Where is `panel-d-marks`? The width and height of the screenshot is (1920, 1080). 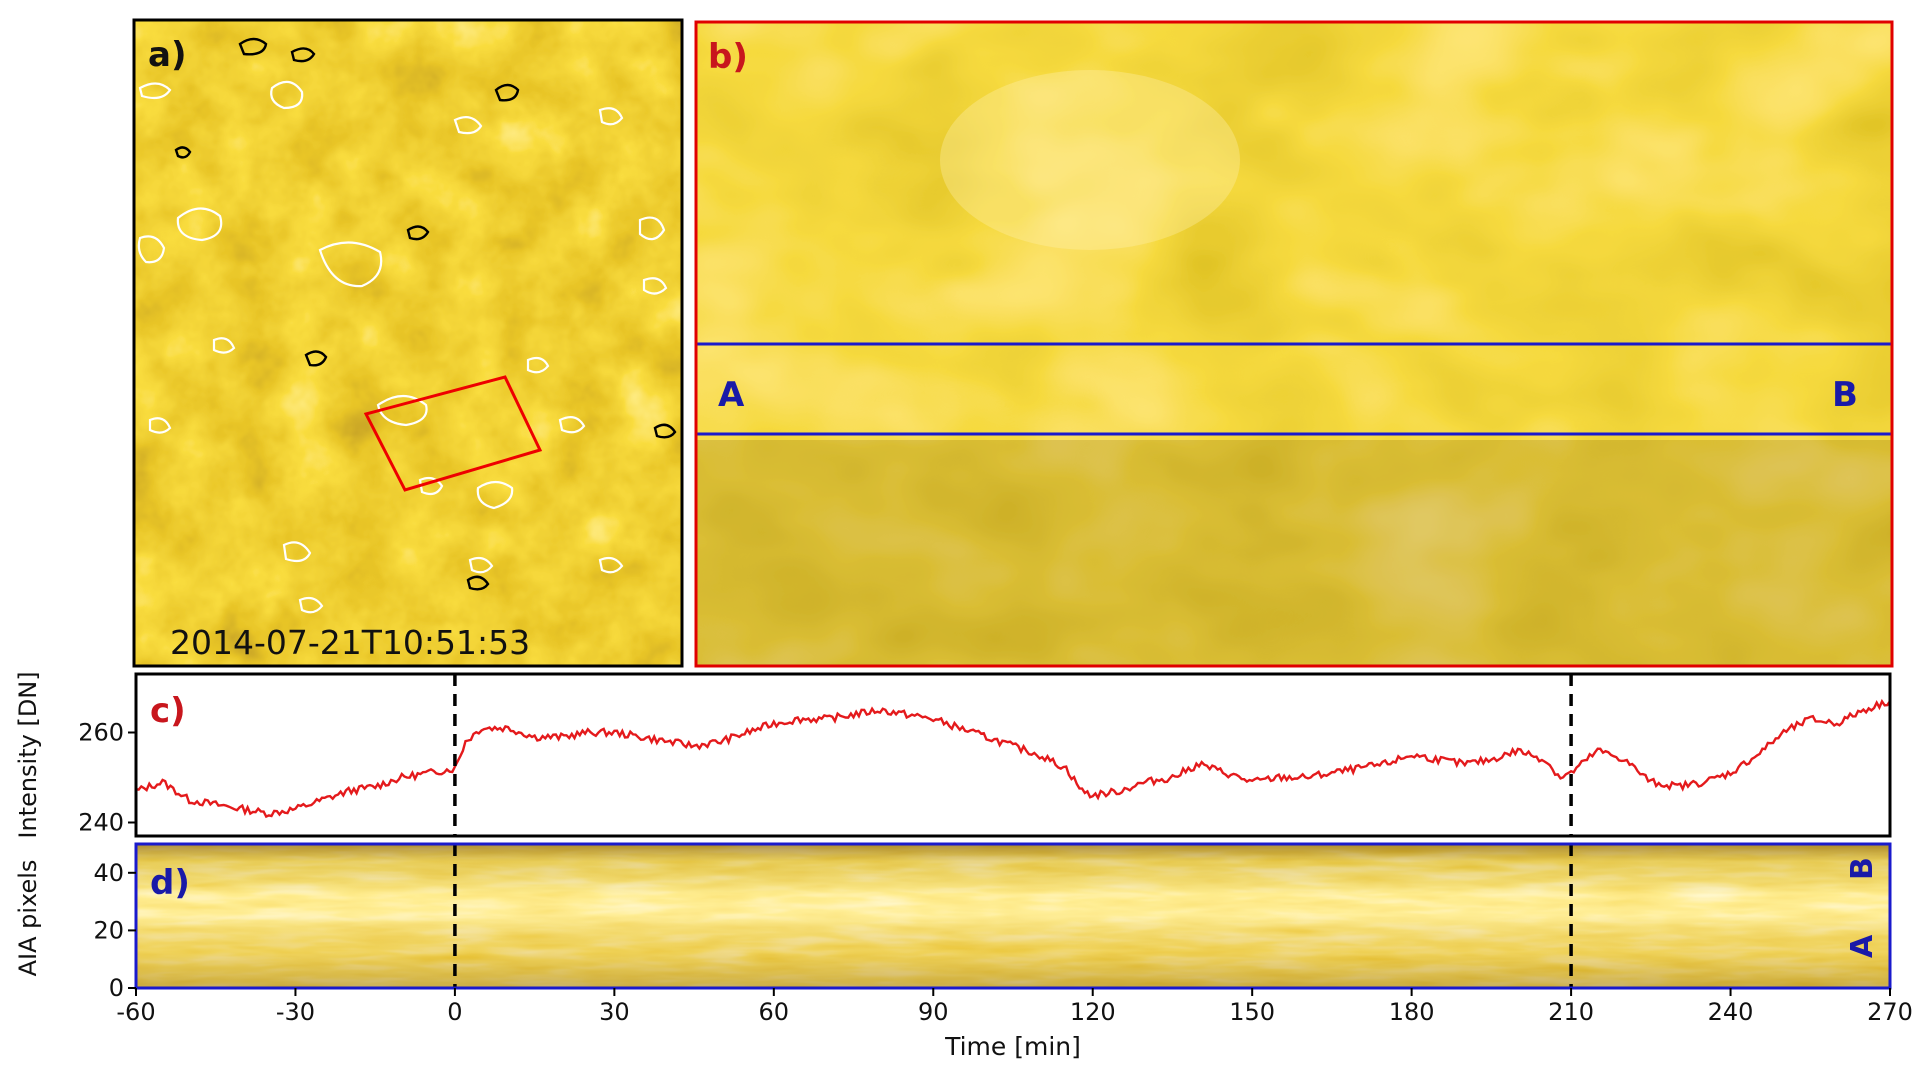
panel-d-marks is located at coordinates (1013, 916).